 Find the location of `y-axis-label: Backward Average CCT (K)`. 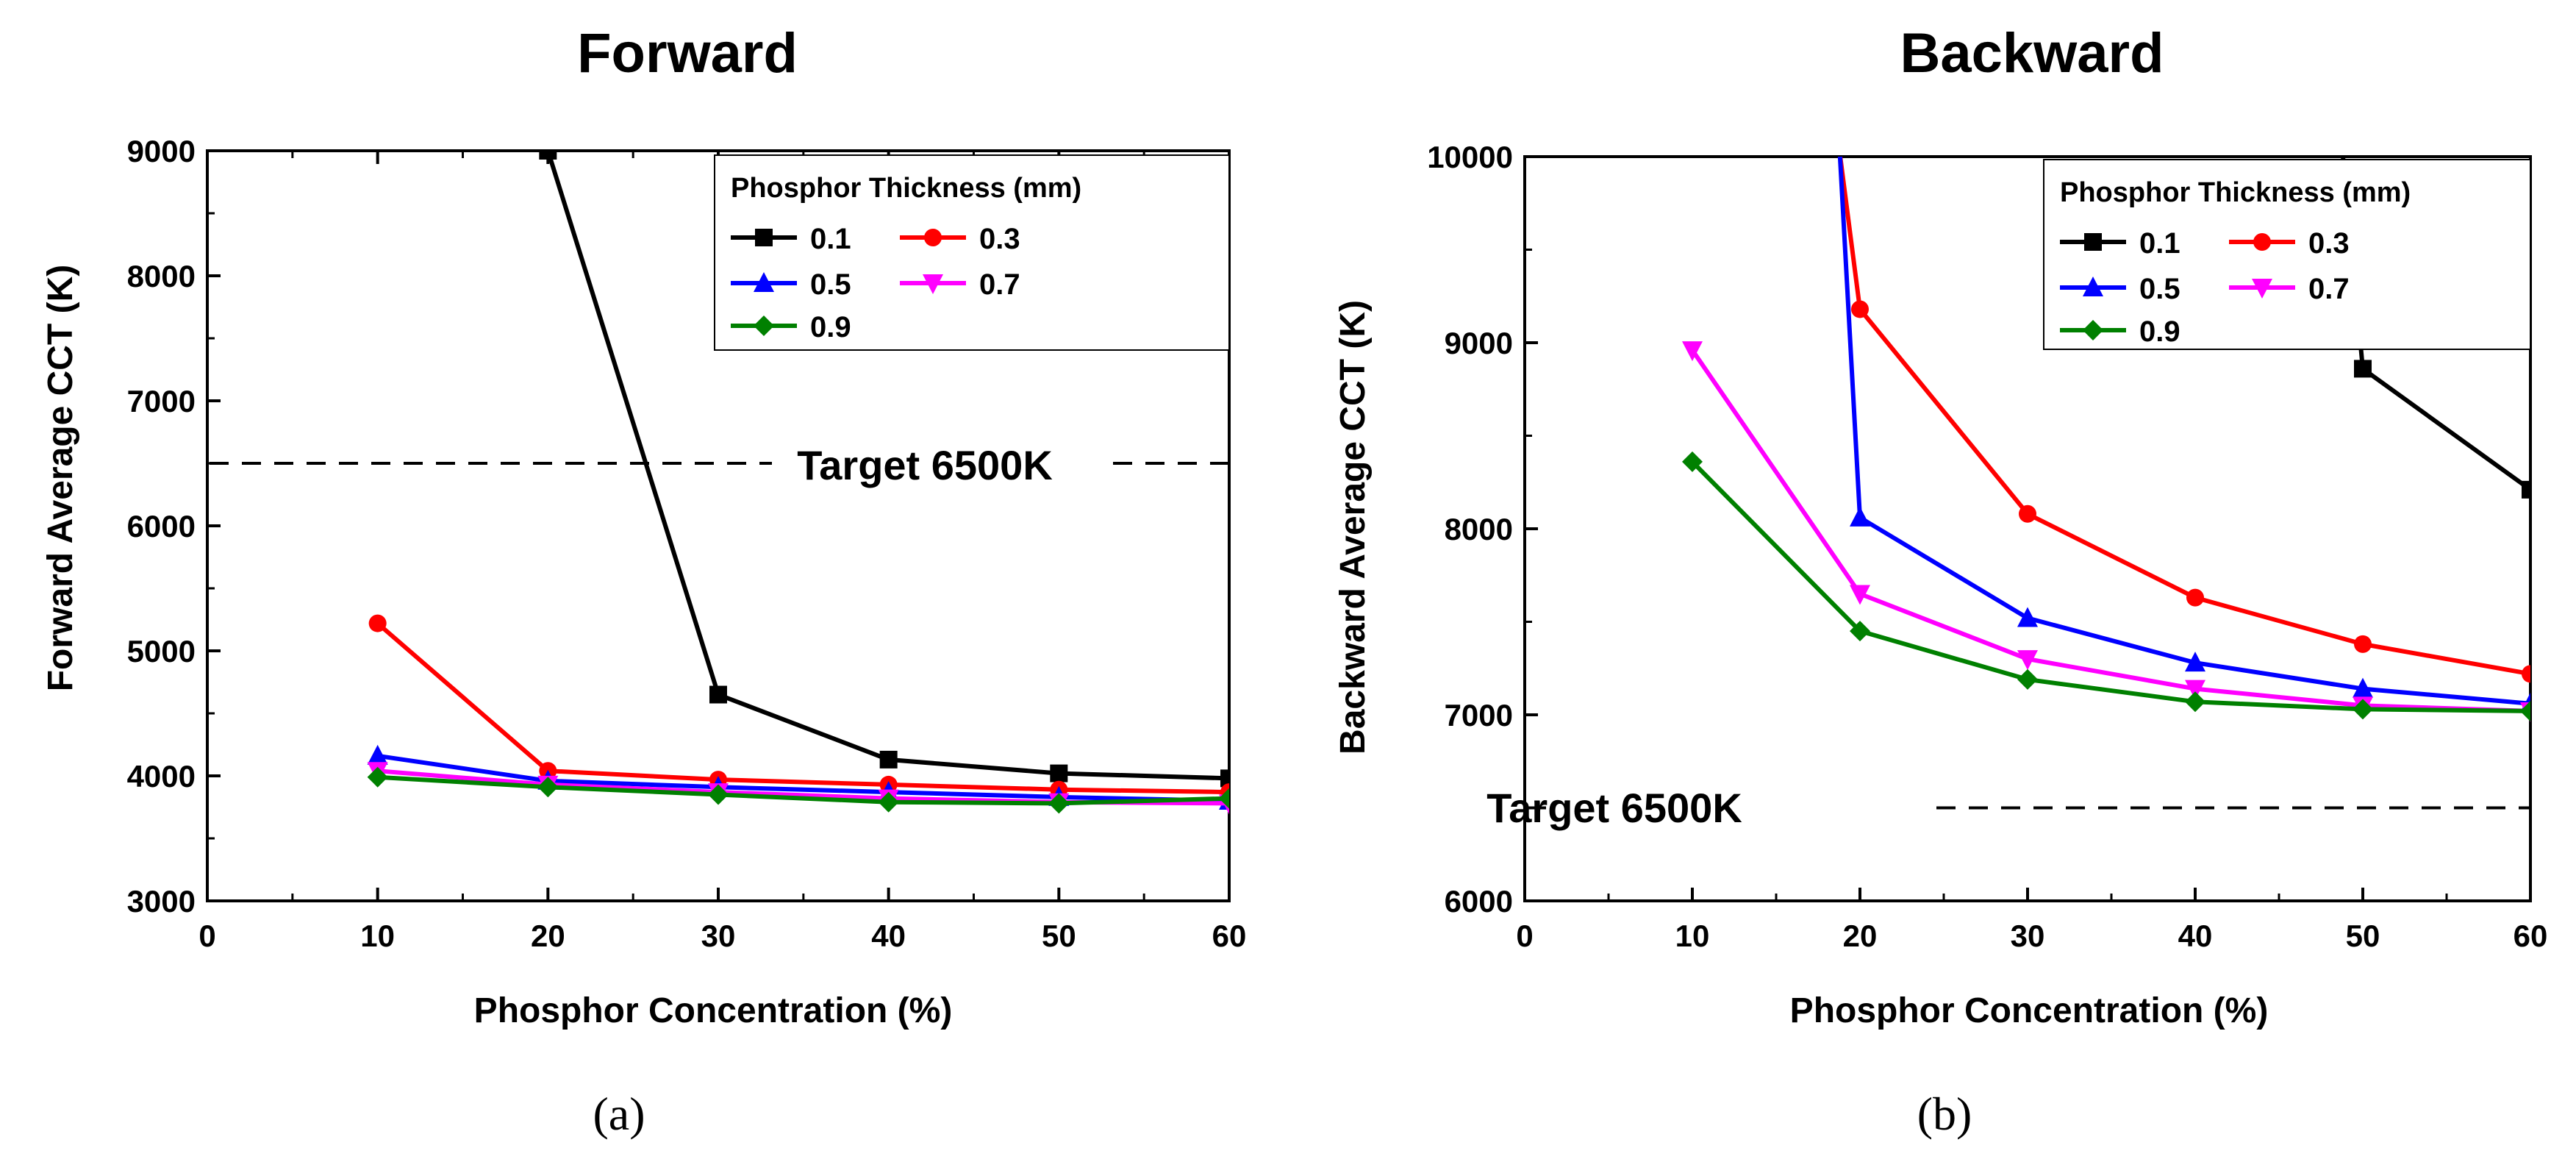

y-axis-label: Backward Average CCT (K) is located at coordinates (1353, 527).